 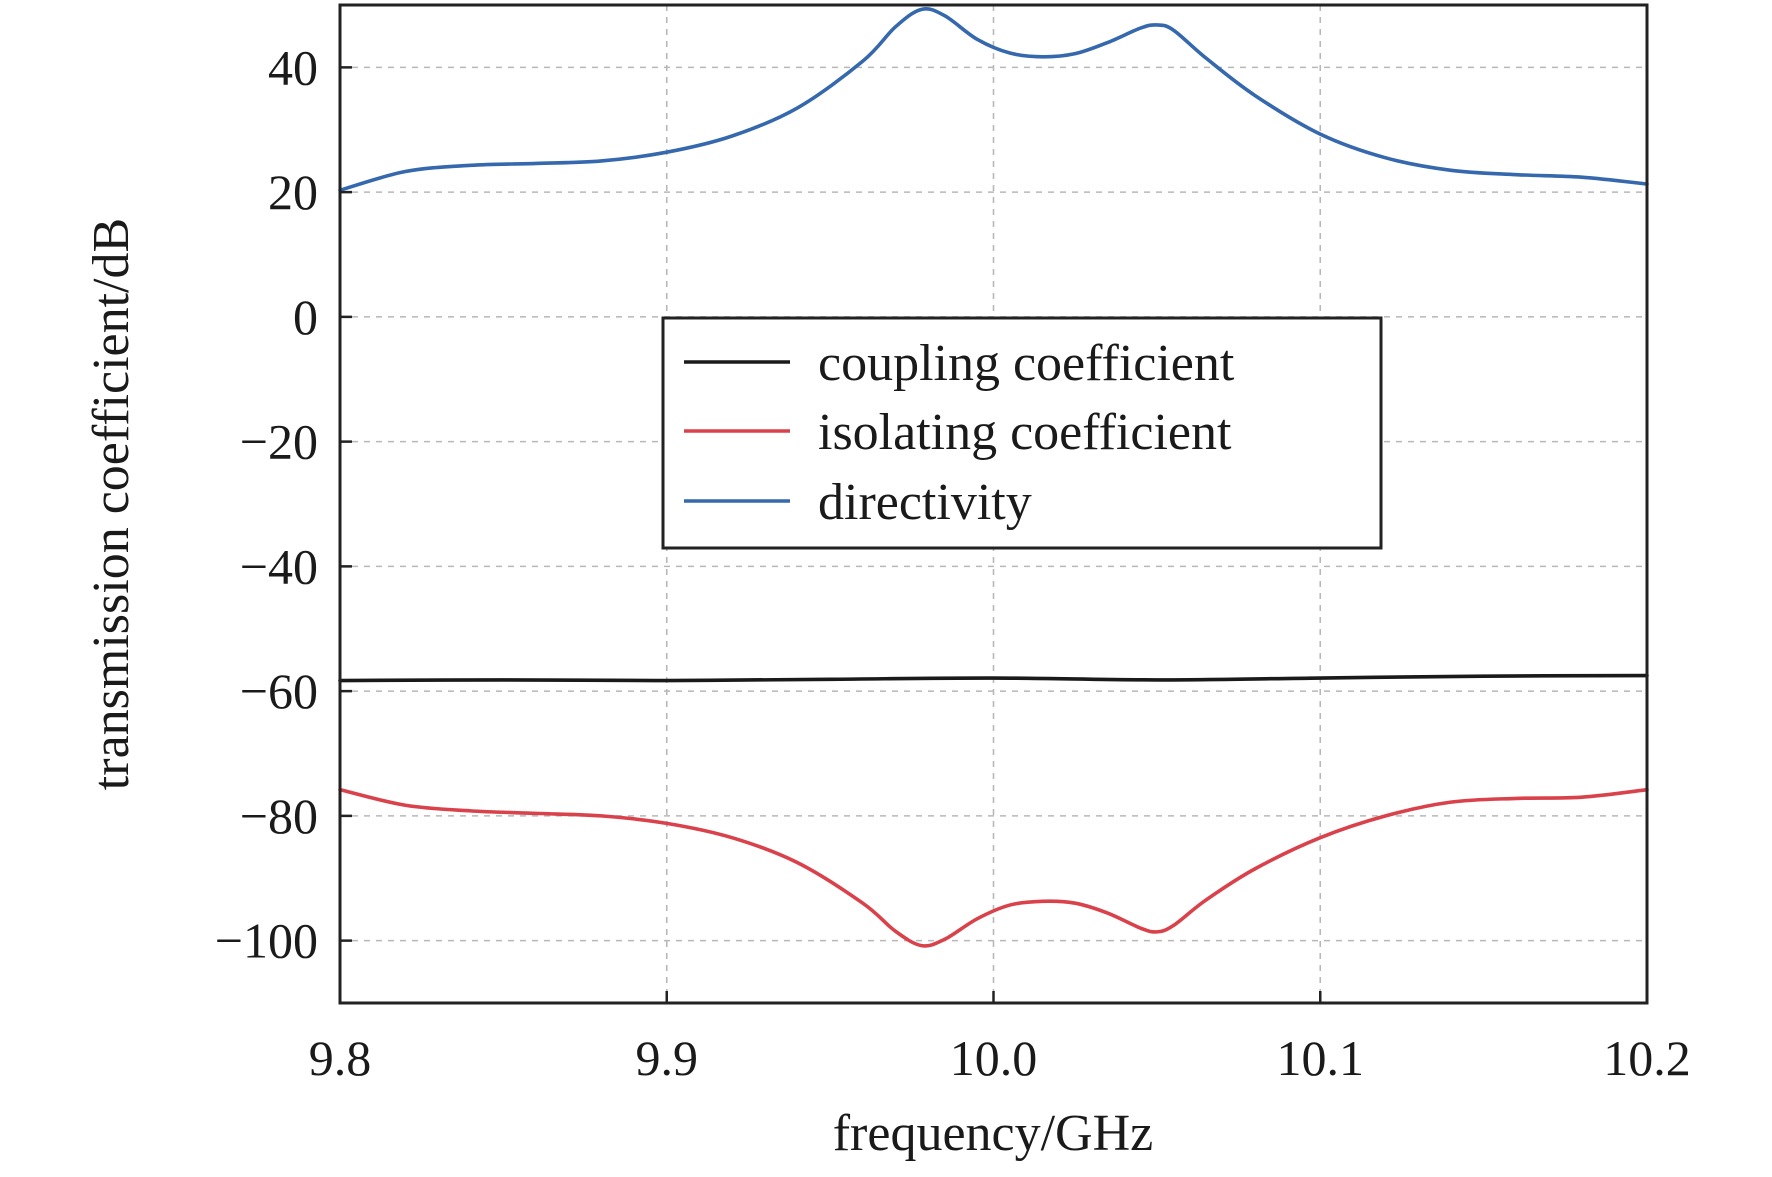 I want to click on y-tick-label: −100, so click(x=266, y=941).